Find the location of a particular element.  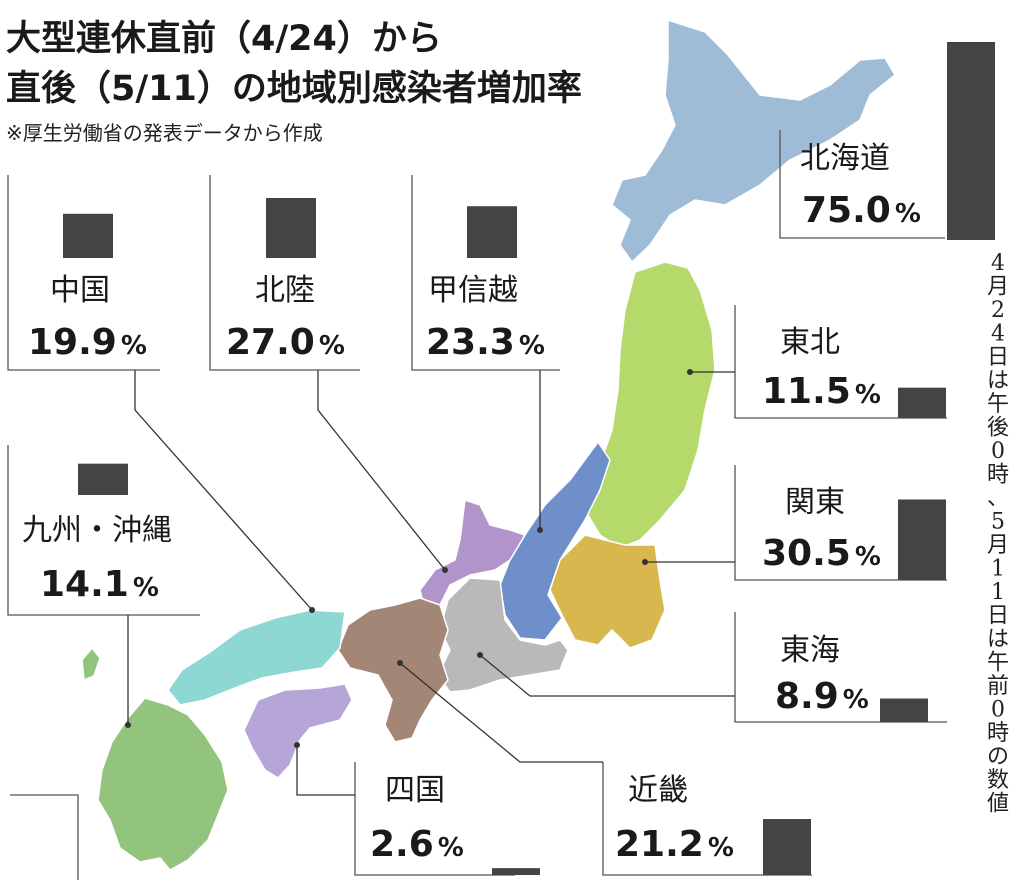

title-line-1: 大型連休直前（4/24）から is located at coordinates (224, 39).